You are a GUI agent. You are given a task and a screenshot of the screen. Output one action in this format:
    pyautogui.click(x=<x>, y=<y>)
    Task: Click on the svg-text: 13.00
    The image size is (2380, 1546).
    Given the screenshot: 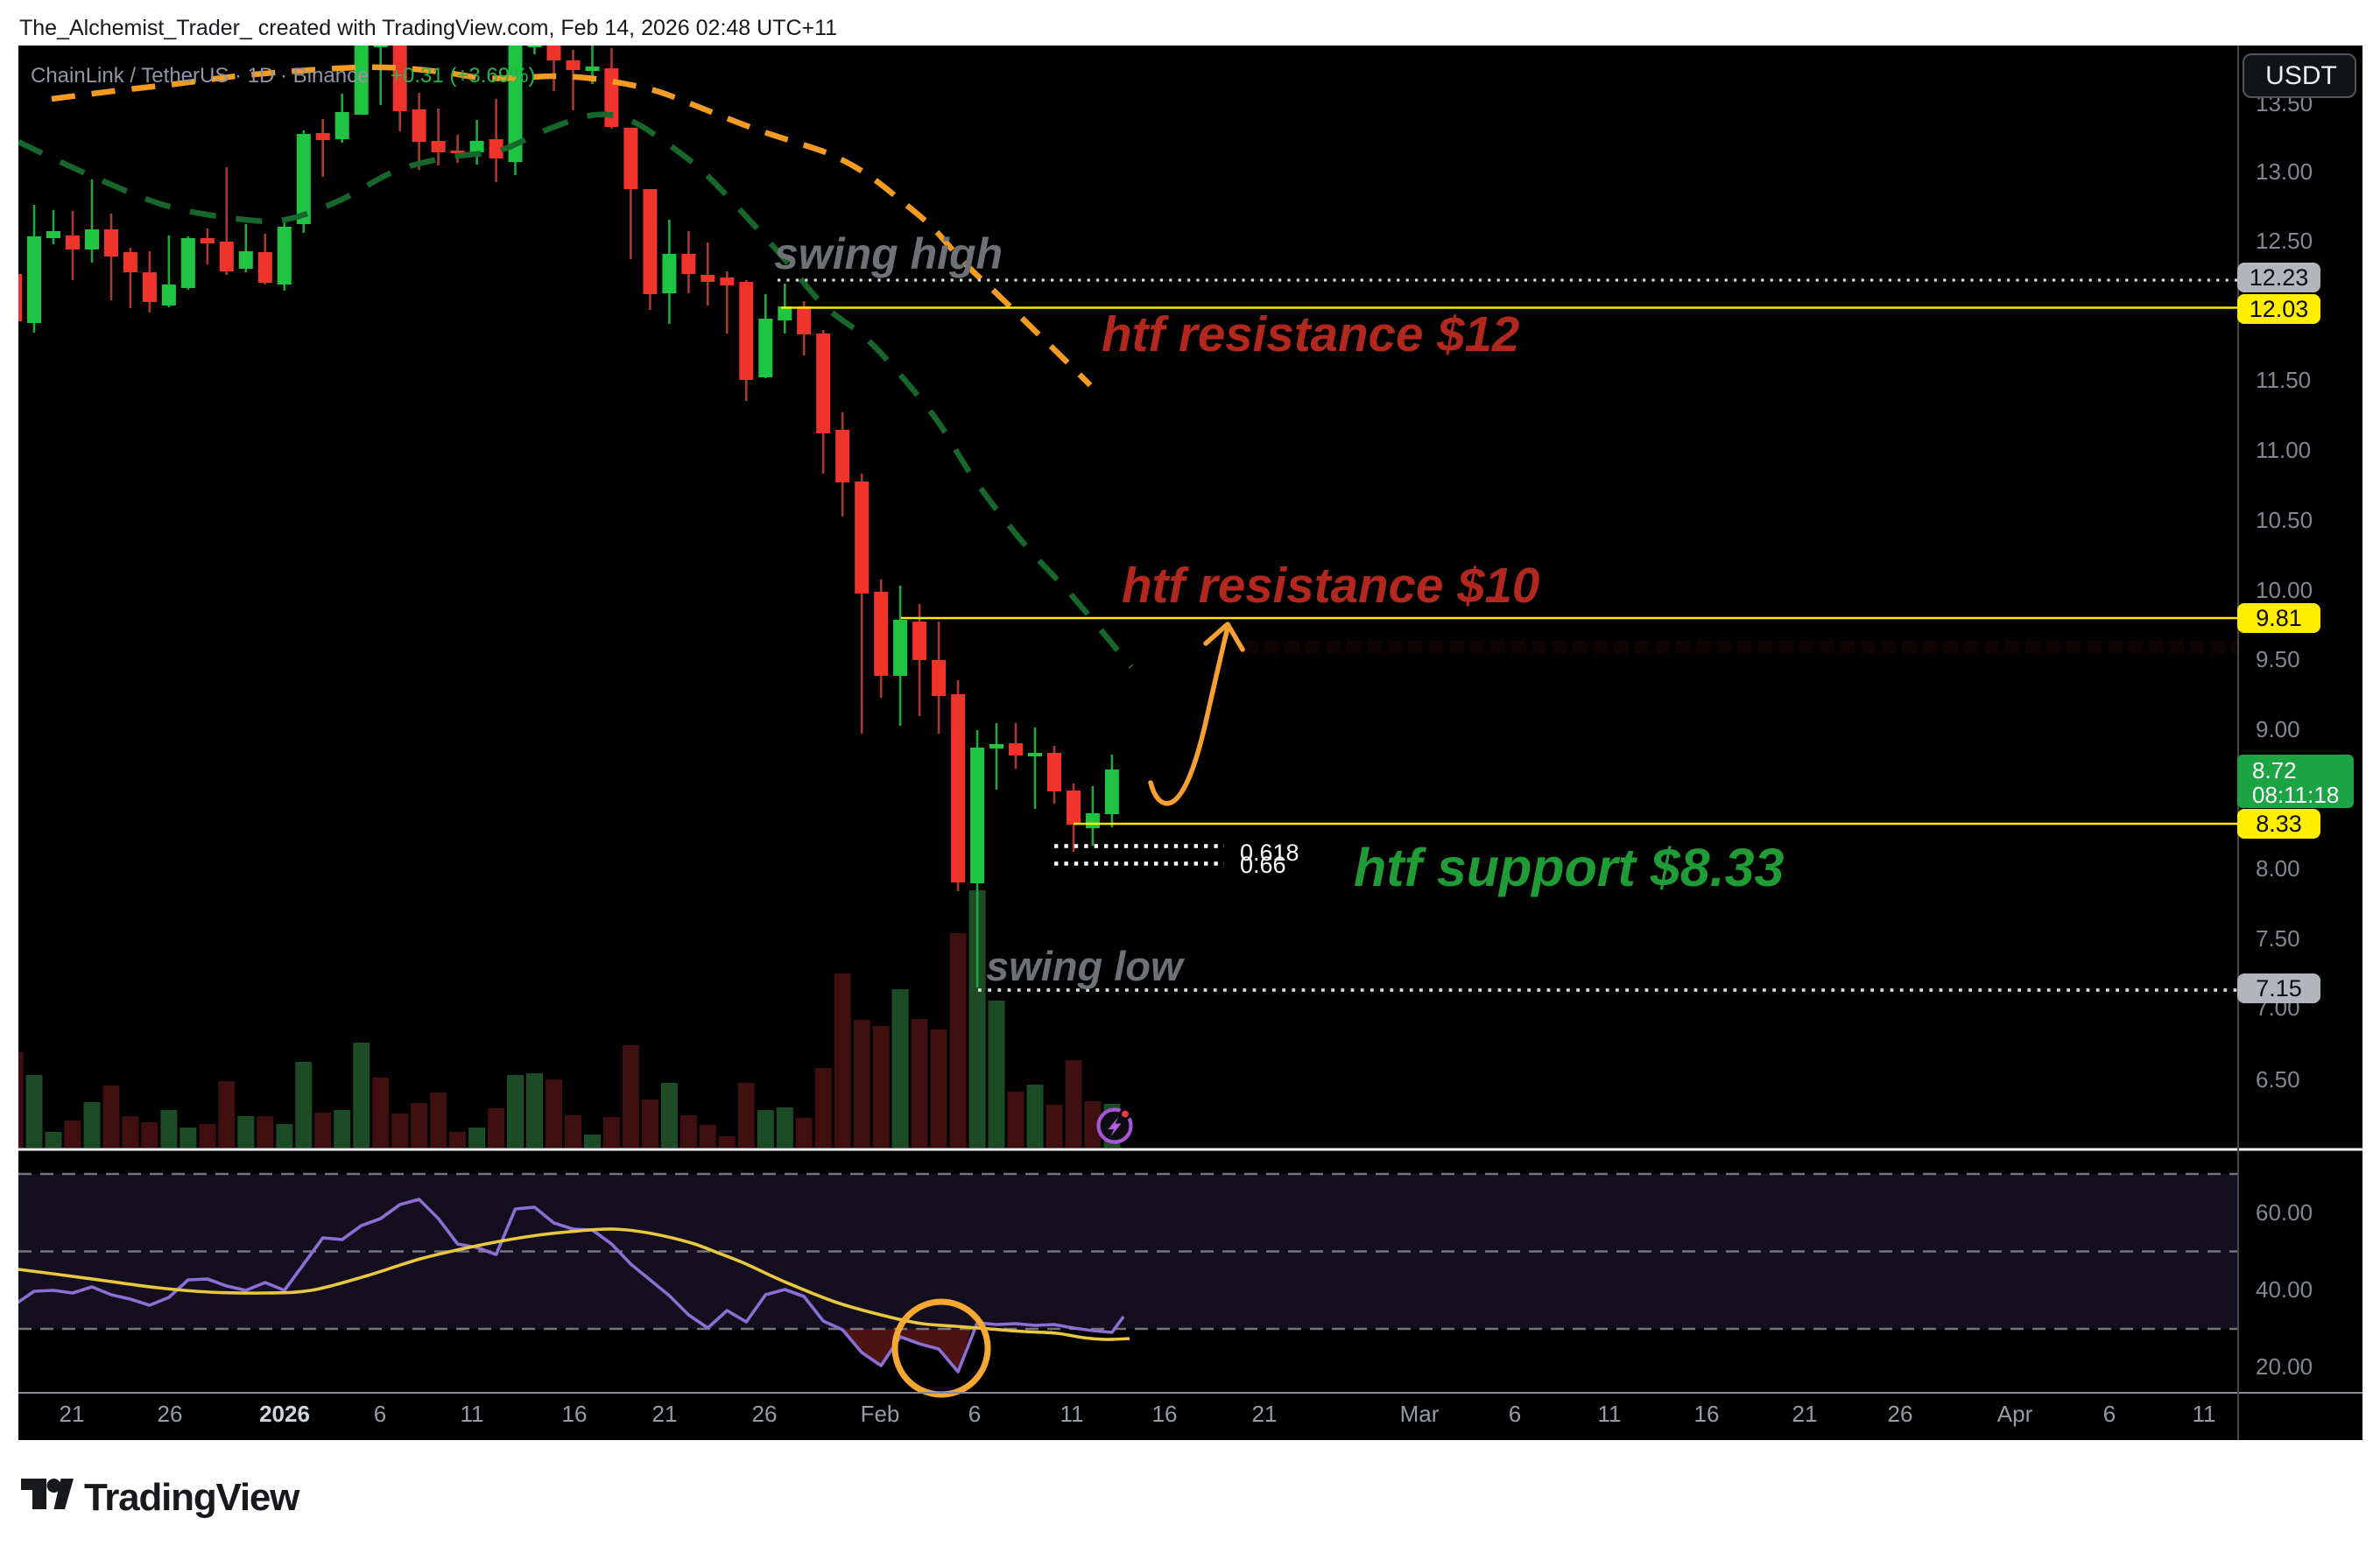 What is the action you would take?
    pyautogui.click(x=2284, y=171)
    